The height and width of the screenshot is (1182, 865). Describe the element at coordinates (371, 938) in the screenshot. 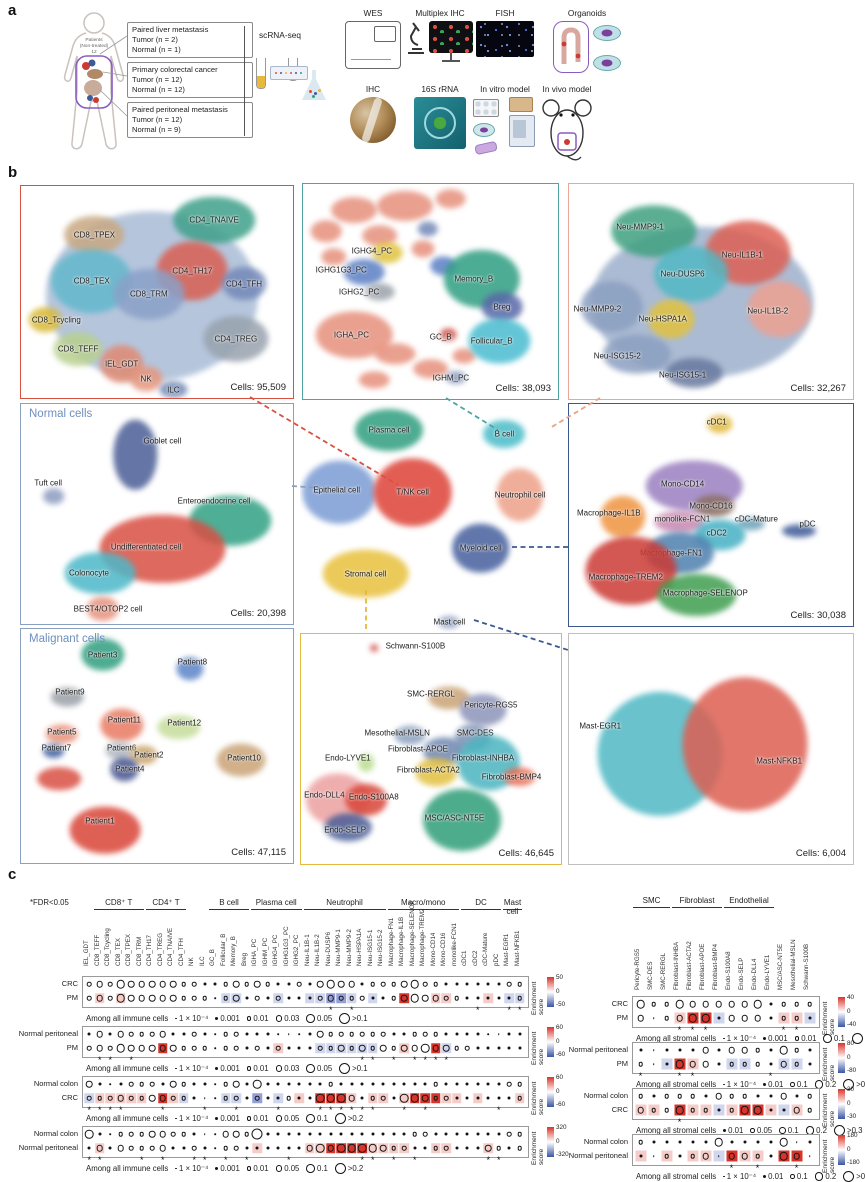

I see `column-label: Neu-ISG15-1` at that location.